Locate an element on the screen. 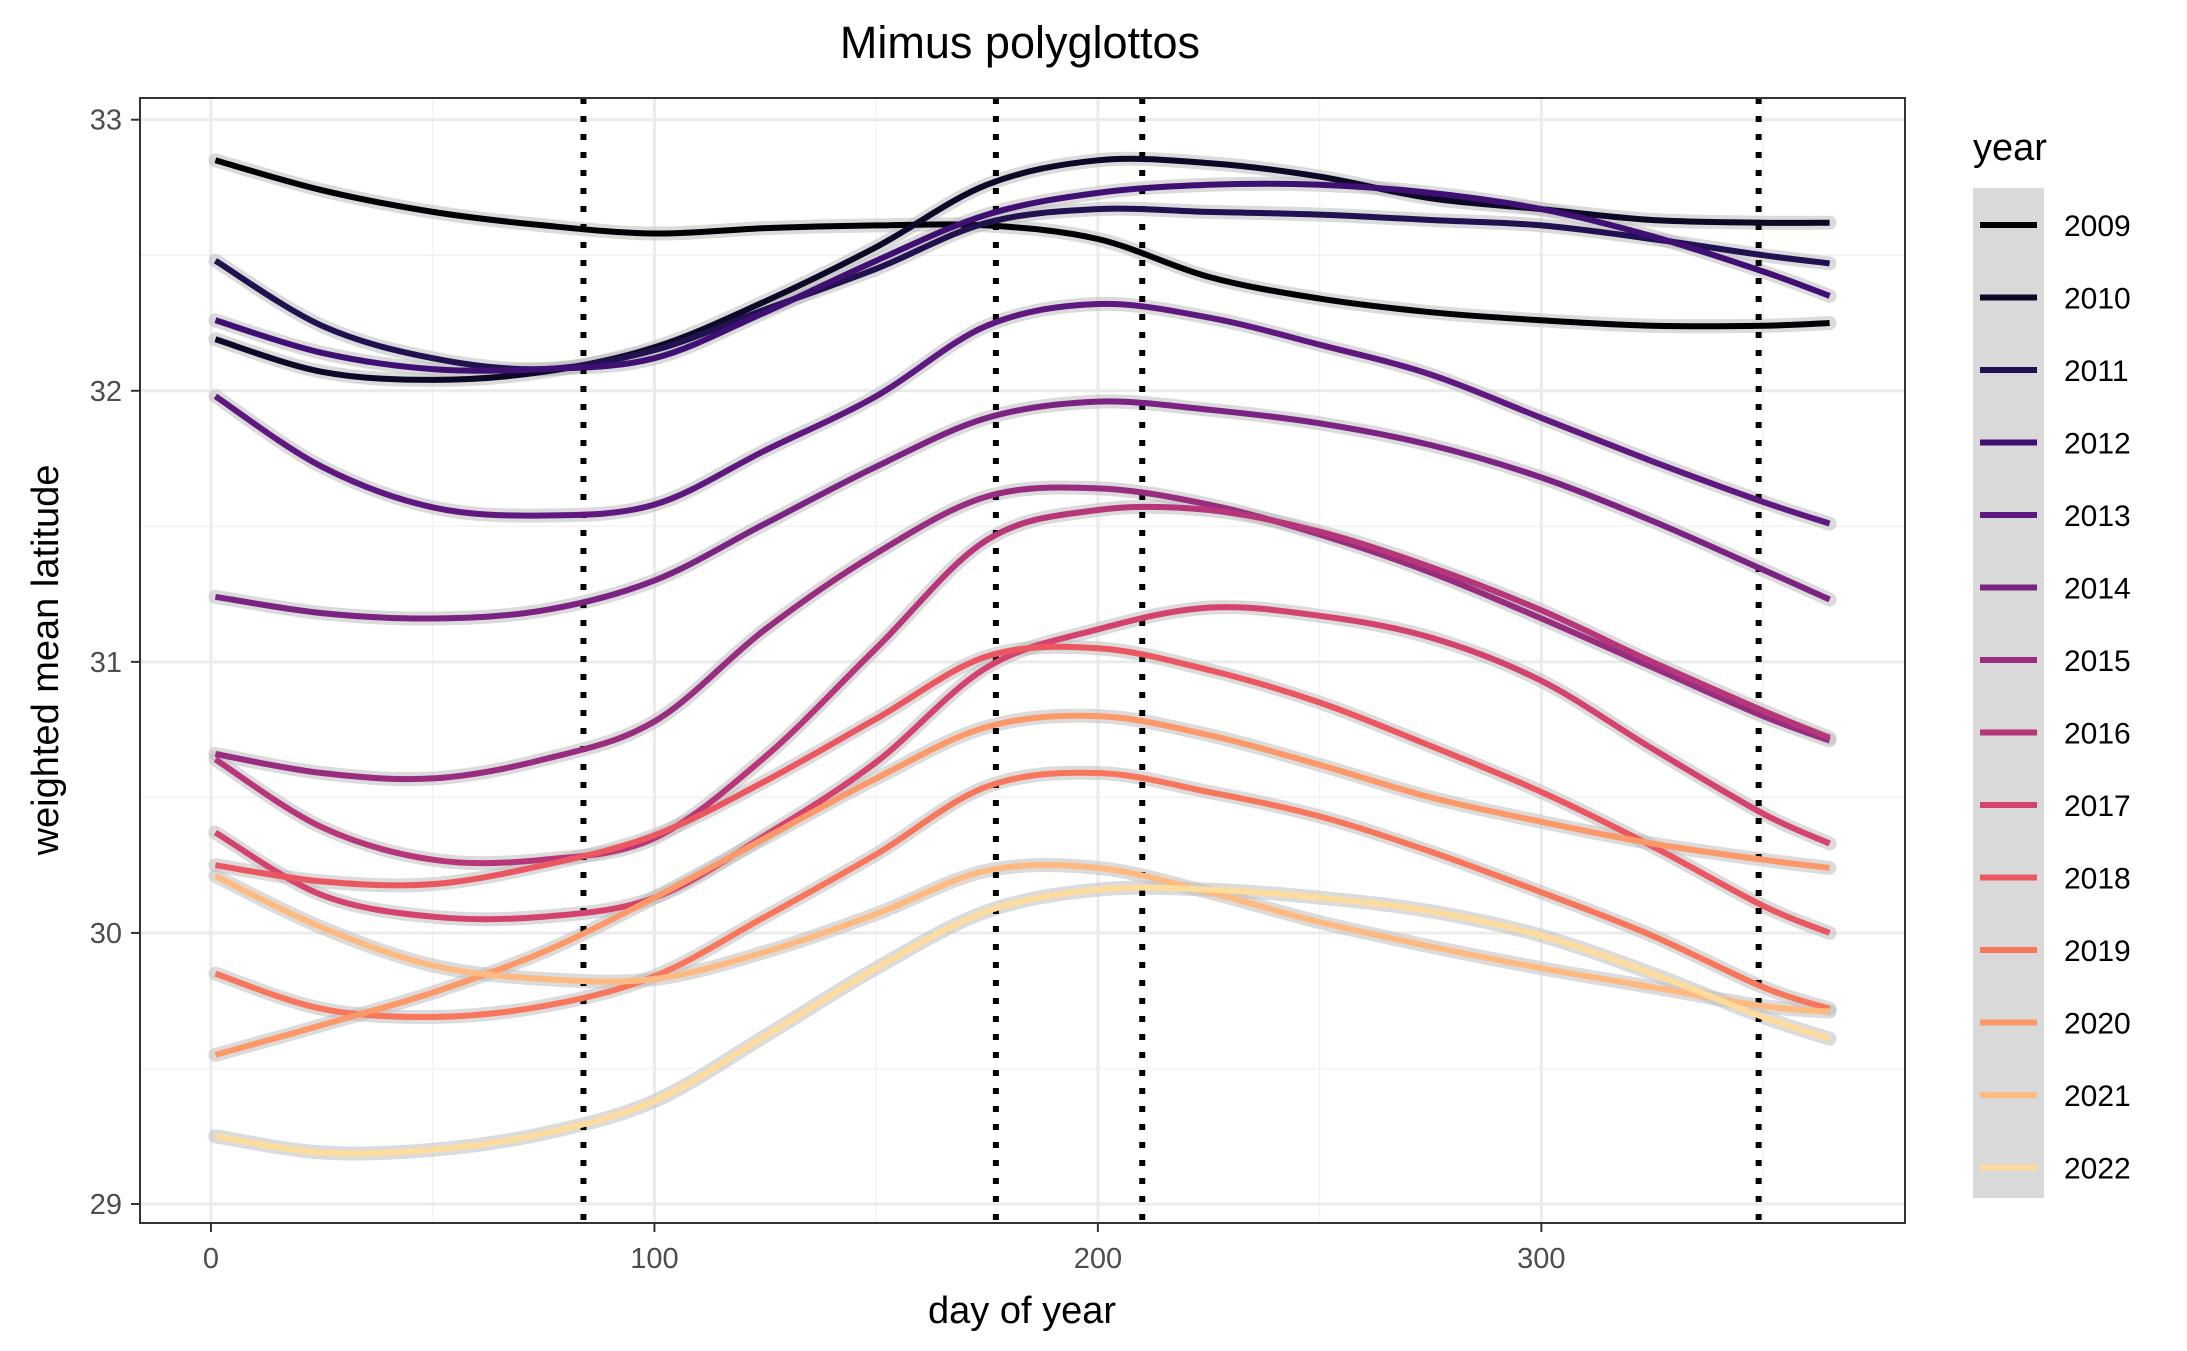 The width and height of the screenshot is (2187, 1351). x-tick-label: 200 is located at coordinates (1098, 1259).